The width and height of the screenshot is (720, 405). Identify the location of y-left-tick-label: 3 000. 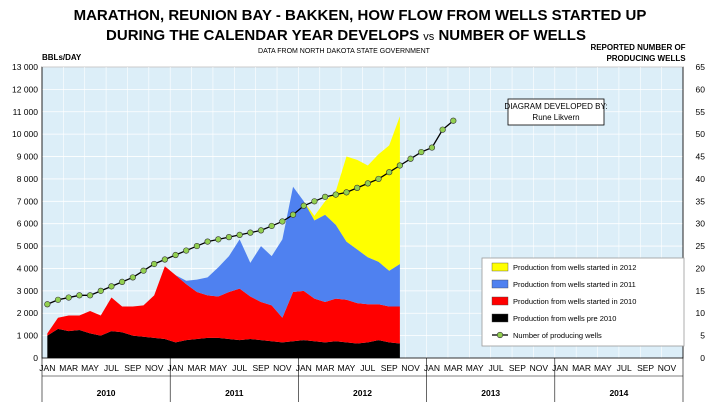
(28, 291).